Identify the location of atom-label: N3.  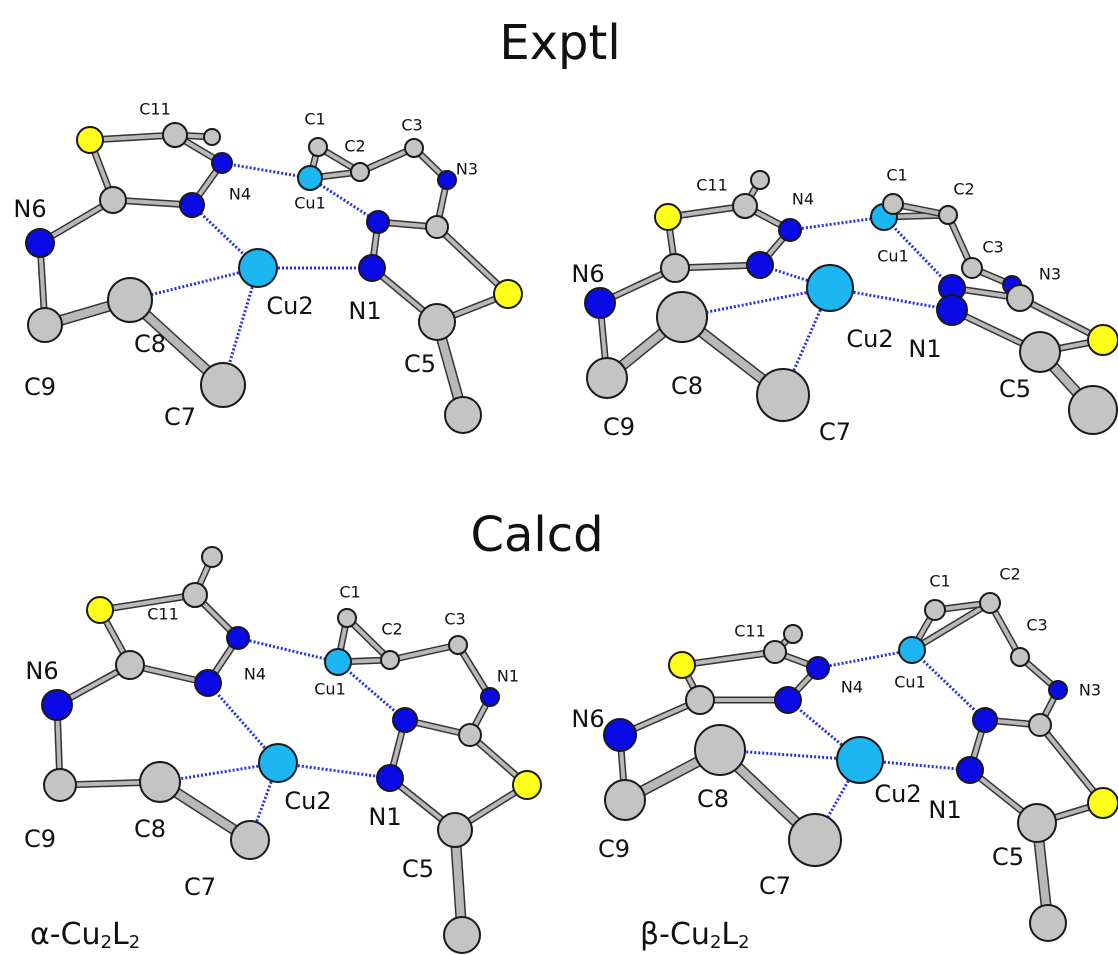
(1050, 274).